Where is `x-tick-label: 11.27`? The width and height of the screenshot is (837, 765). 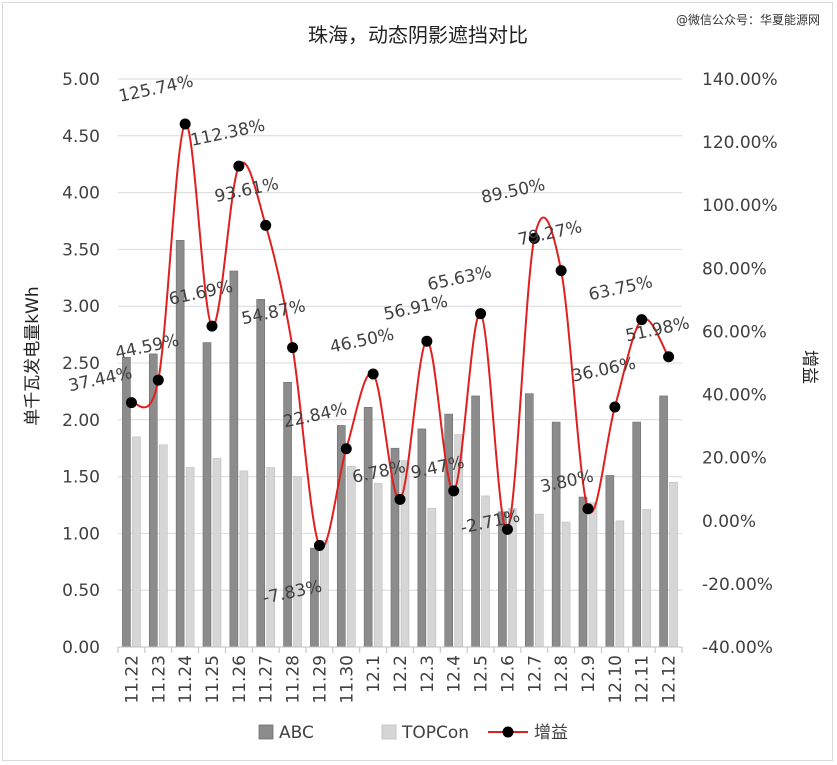 x-tick-label: 11.27 is located at coordinates (267, 679).